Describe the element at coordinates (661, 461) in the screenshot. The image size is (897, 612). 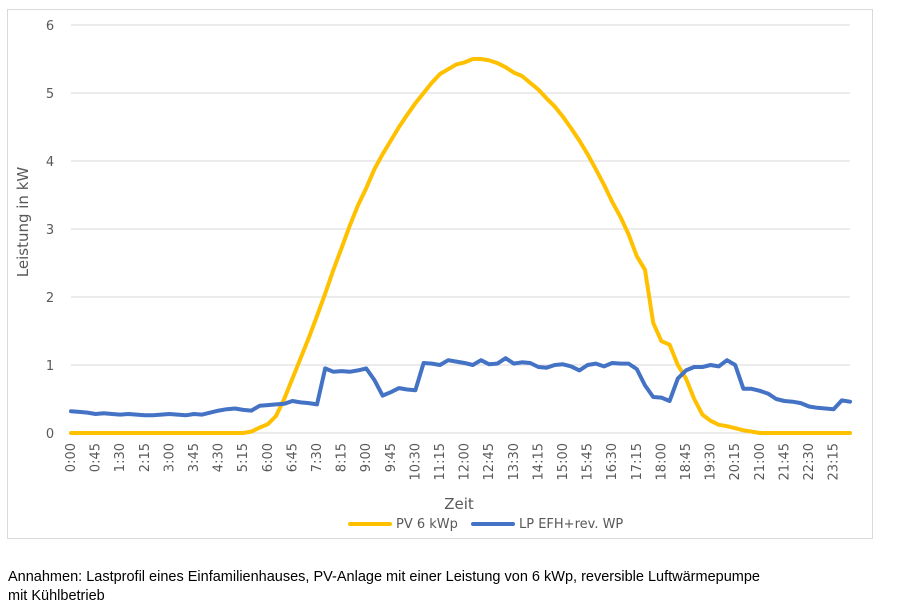
I see `x-tick-label: 18:00` at that location.